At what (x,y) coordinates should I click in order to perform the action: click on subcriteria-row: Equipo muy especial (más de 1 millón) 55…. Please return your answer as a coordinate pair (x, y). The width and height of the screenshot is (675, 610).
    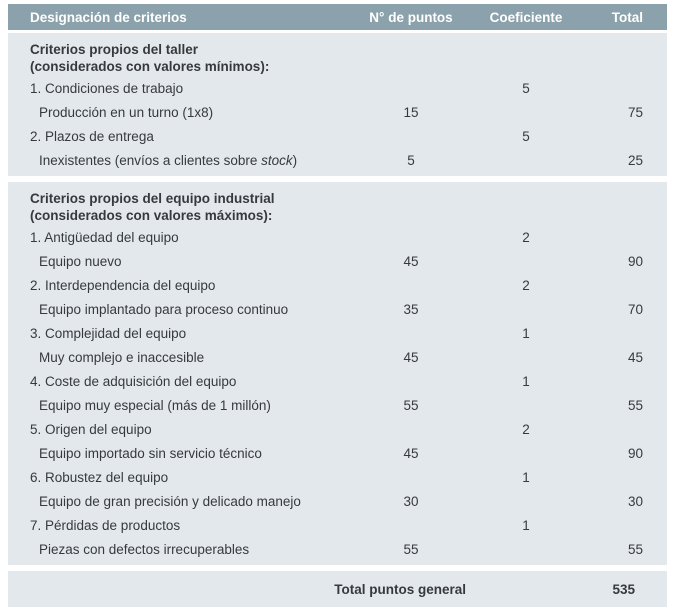
    Looking at the image, I should click on (337, 405).